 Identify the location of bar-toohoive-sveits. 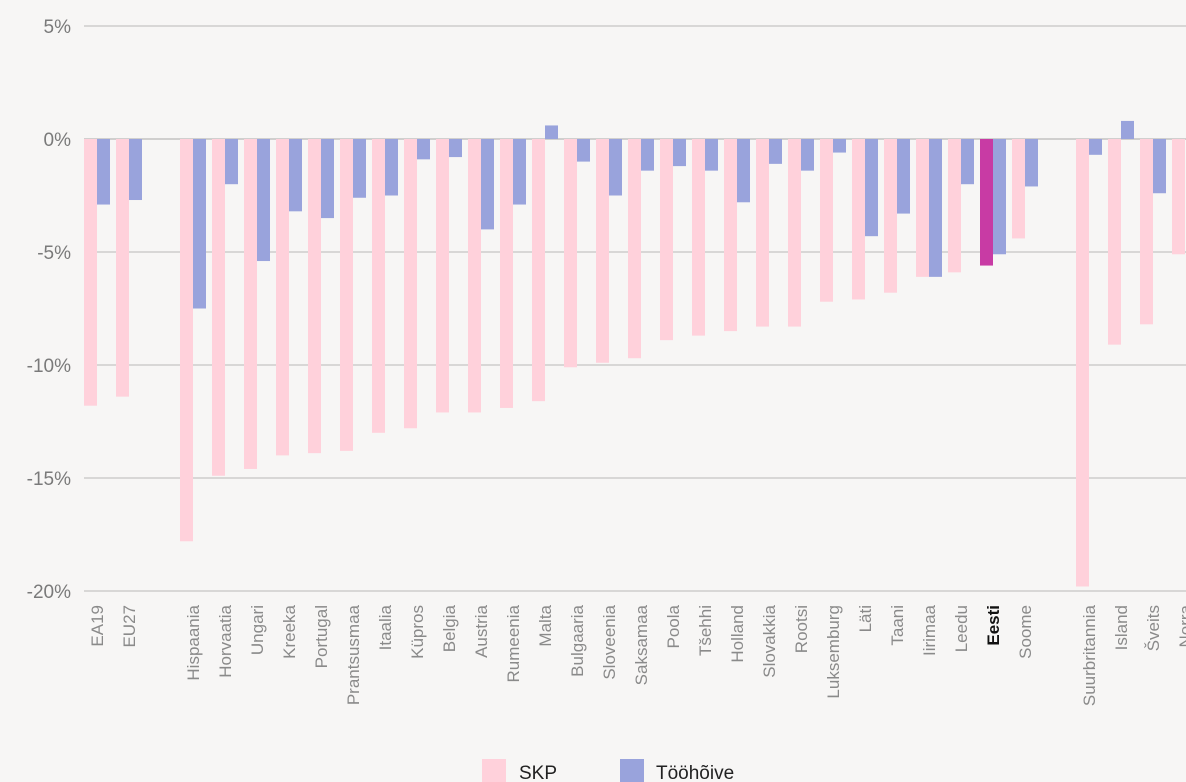
(1159, 166).